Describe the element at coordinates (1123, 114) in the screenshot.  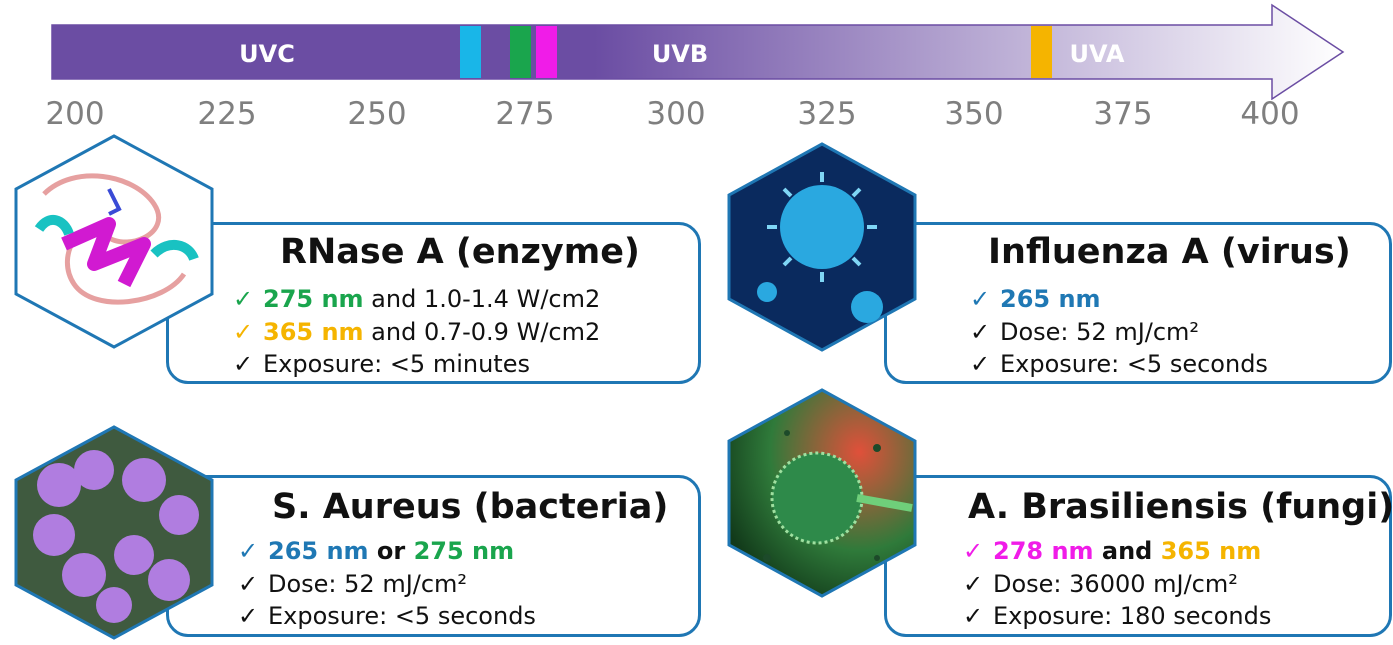
I see `tick-label: 375` at that location.